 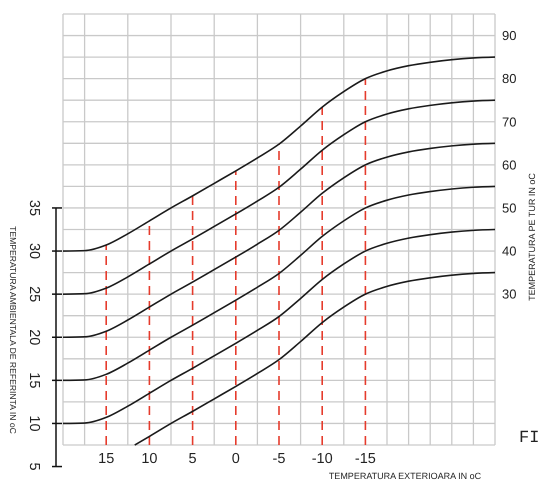 I want to click on x-tick-label: 5, so click(x=192, y=459).